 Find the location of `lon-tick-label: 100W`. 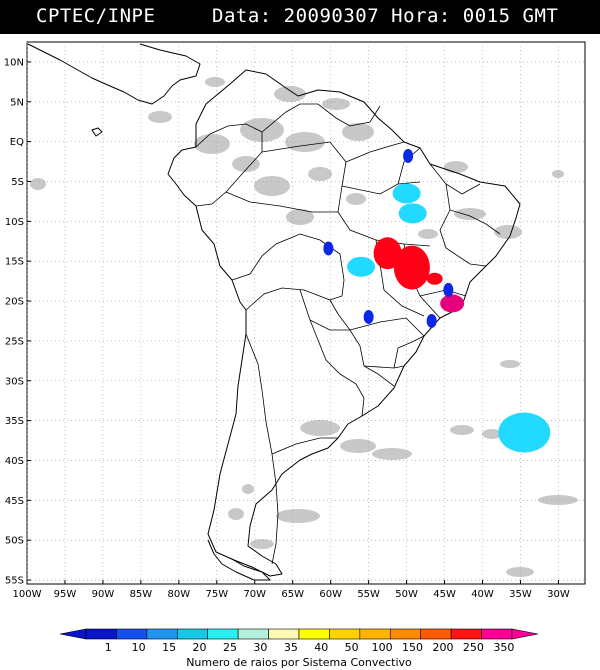

lon-tick-label: 100W is located at coordinates (27, 594).